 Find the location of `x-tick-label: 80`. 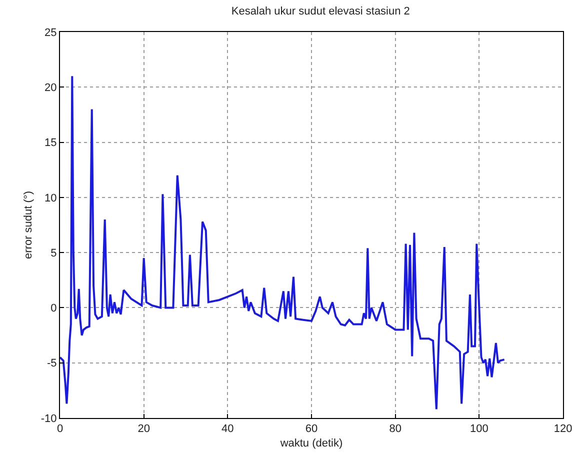

x-tick-label: 80 is located at coordinates (395, 429).